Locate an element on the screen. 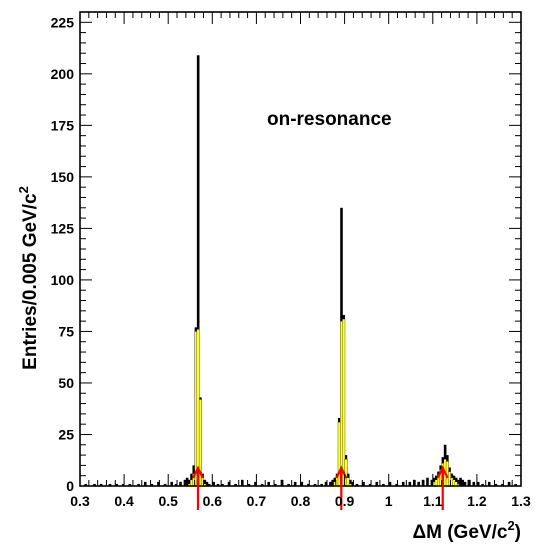  x-tick-label: 1.3 is located at coordinates (521, 501).